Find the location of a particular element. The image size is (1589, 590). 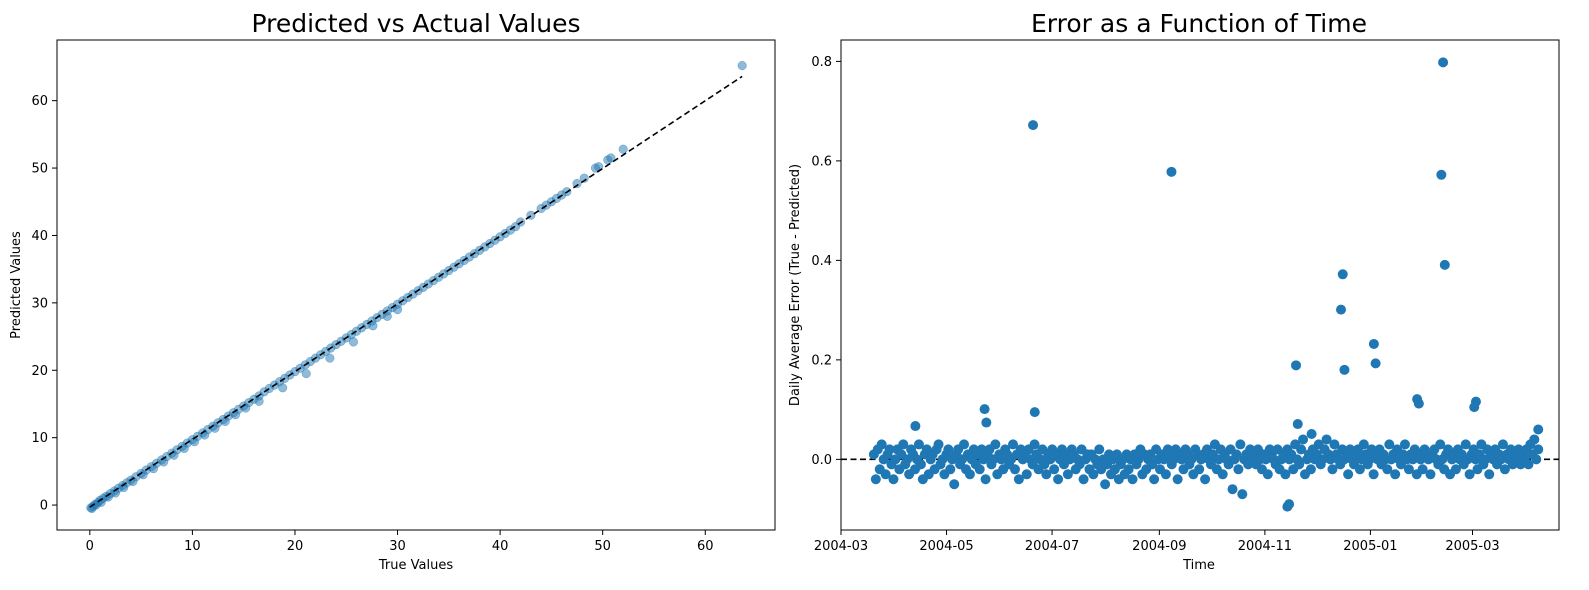

y-tick-label: 30 is located at coordinates (39, 303).